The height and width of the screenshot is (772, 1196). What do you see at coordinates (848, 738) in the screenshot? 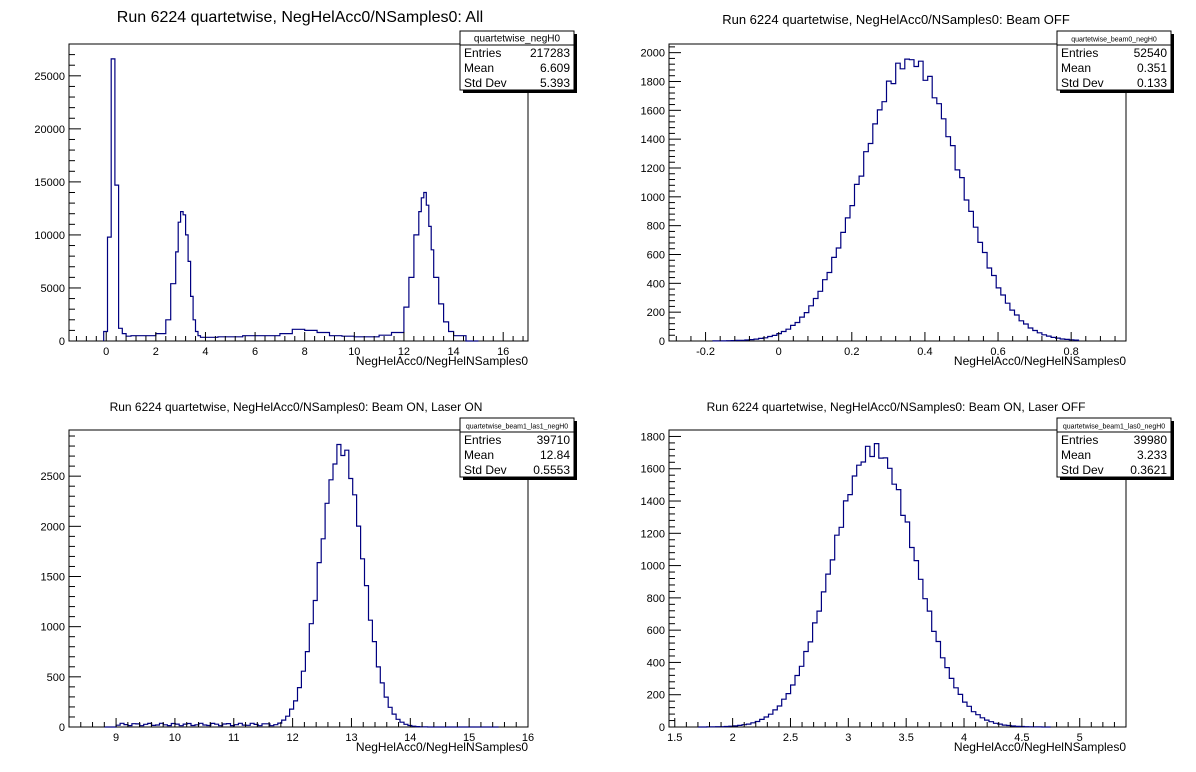
I see `x-tick-label: 3` at bounding box center [848, 738].